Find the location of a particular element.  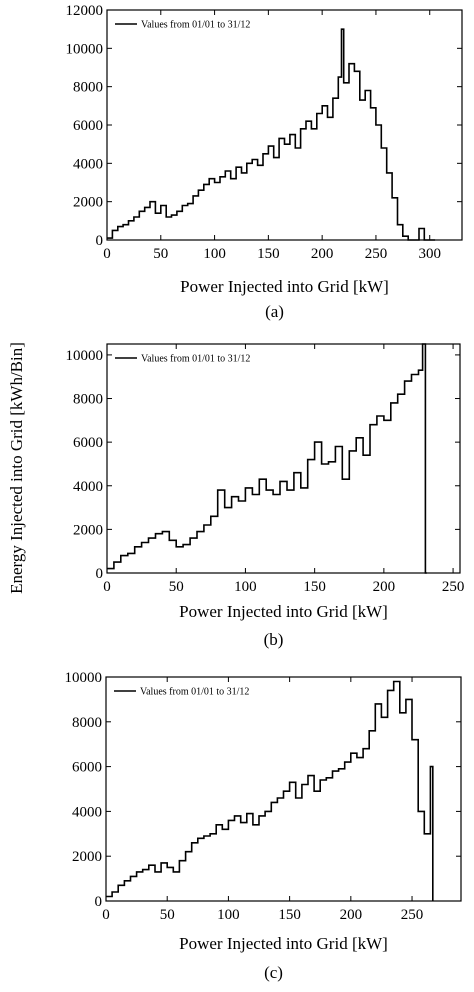

panel-caption: (c) is located at coordinates (273, 972).